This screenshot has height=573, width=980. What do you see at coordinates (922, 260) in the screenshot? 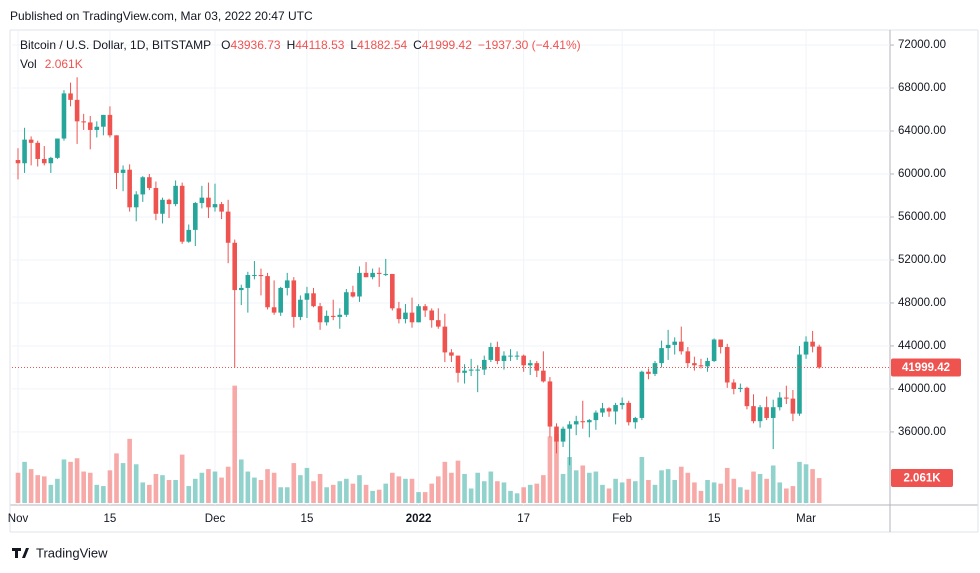
I see `y-tick-label: 52000.00` at bounding box center [922, 260].